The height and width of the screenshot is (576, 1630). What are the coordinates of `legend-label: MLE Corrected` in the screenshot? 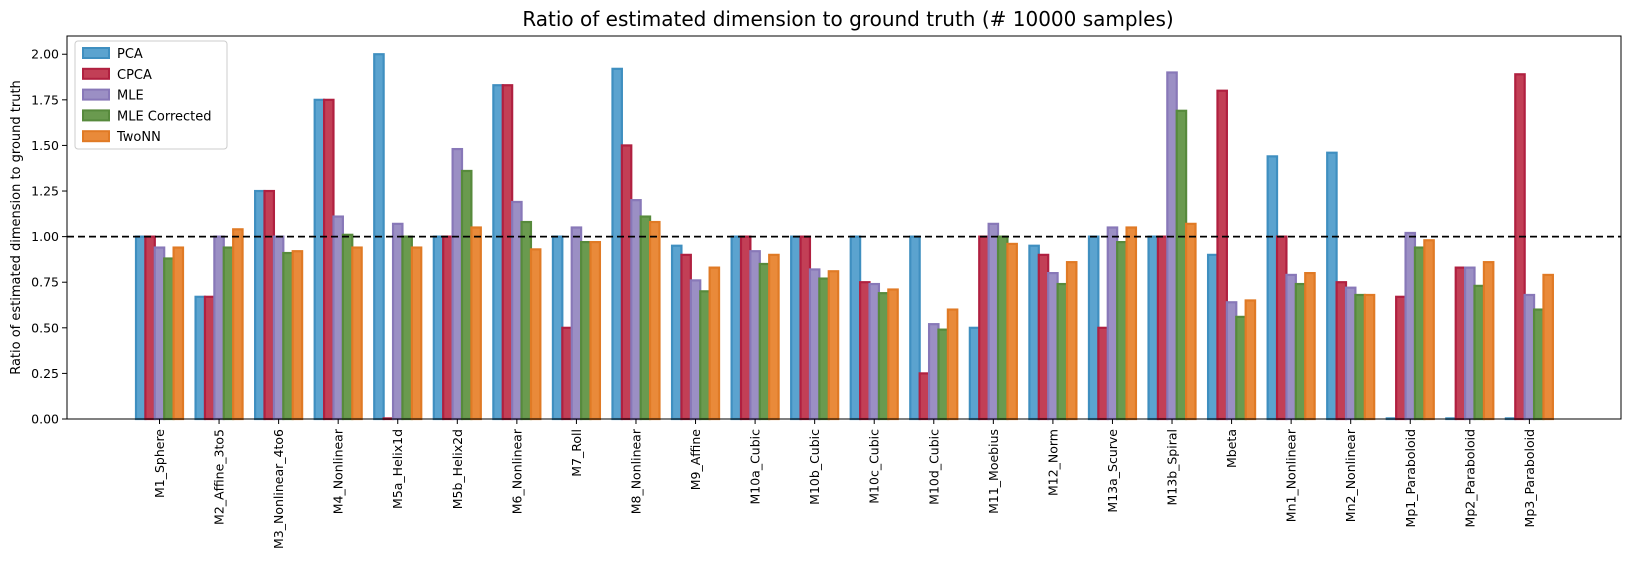 It's located at (164, 116).